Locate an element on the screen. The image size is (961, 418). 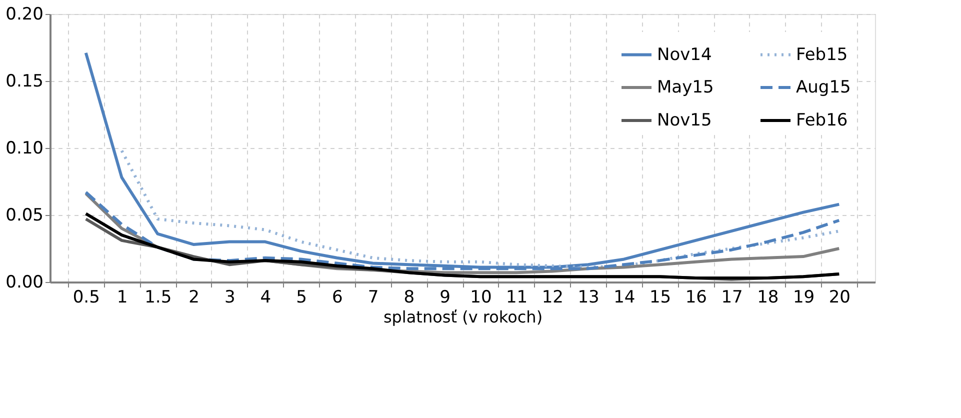
x-tick-label: 3 is located at coordinates (230, 298).